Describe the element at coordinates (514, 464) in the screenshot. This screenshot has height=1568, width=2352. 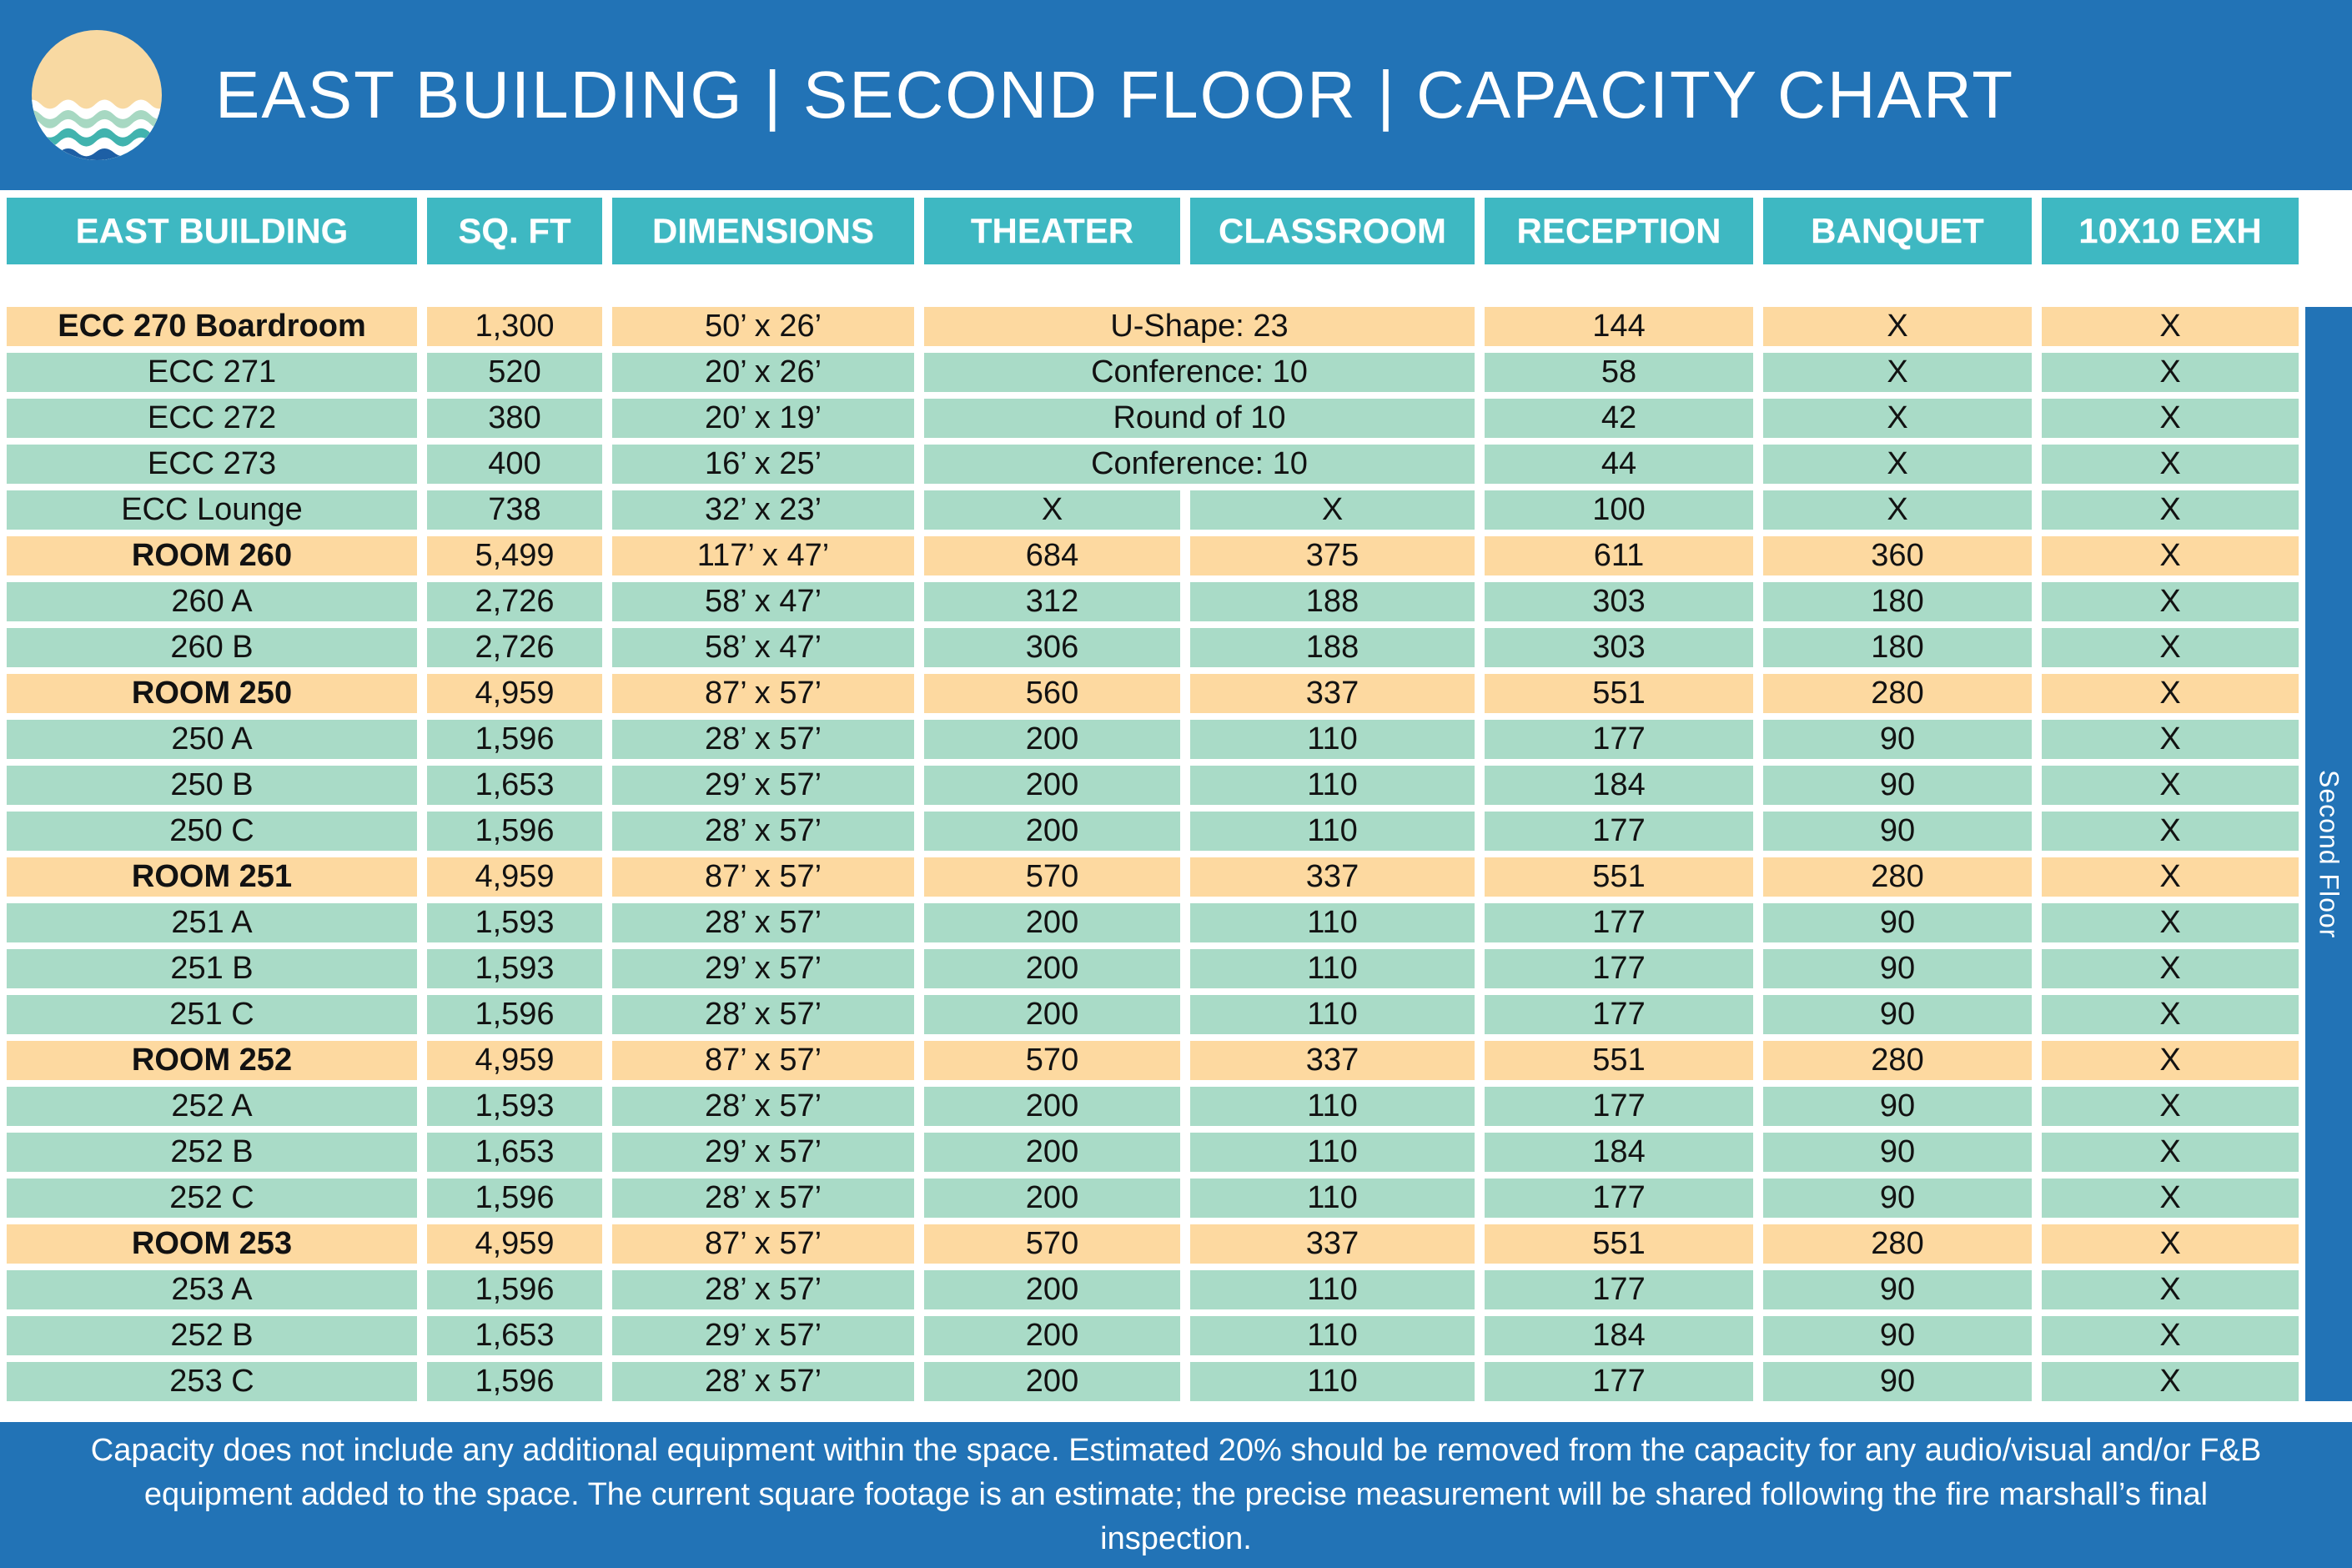
I see `sqft-cell: 400` at that location.